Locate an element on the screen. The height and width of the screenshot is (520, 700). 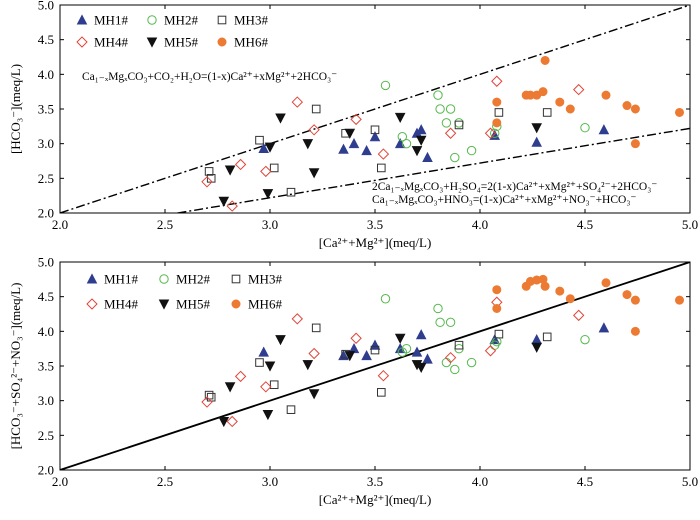
y-tick-label: 3.5 is located at coordinates (46, 366).